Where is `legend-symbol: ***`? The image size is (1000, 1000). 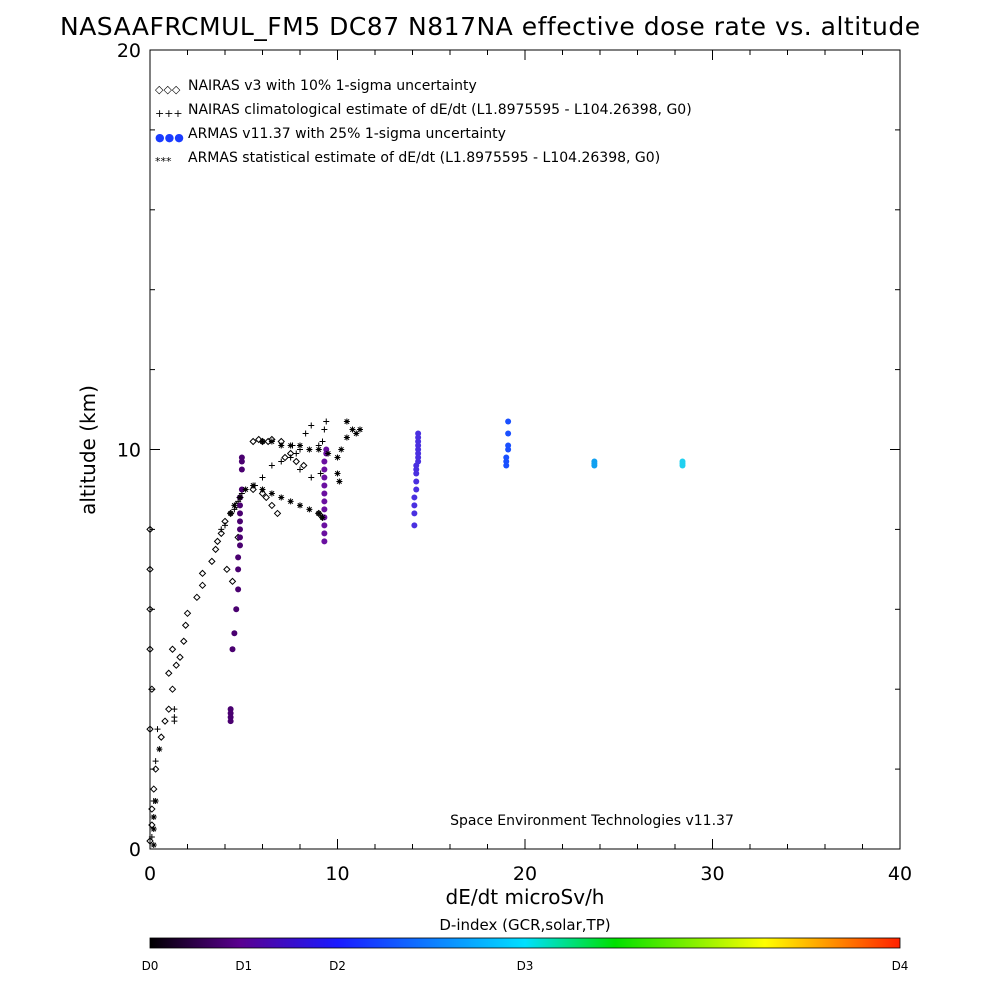 legend-symbol: *** is located at coordinates (163, 161).